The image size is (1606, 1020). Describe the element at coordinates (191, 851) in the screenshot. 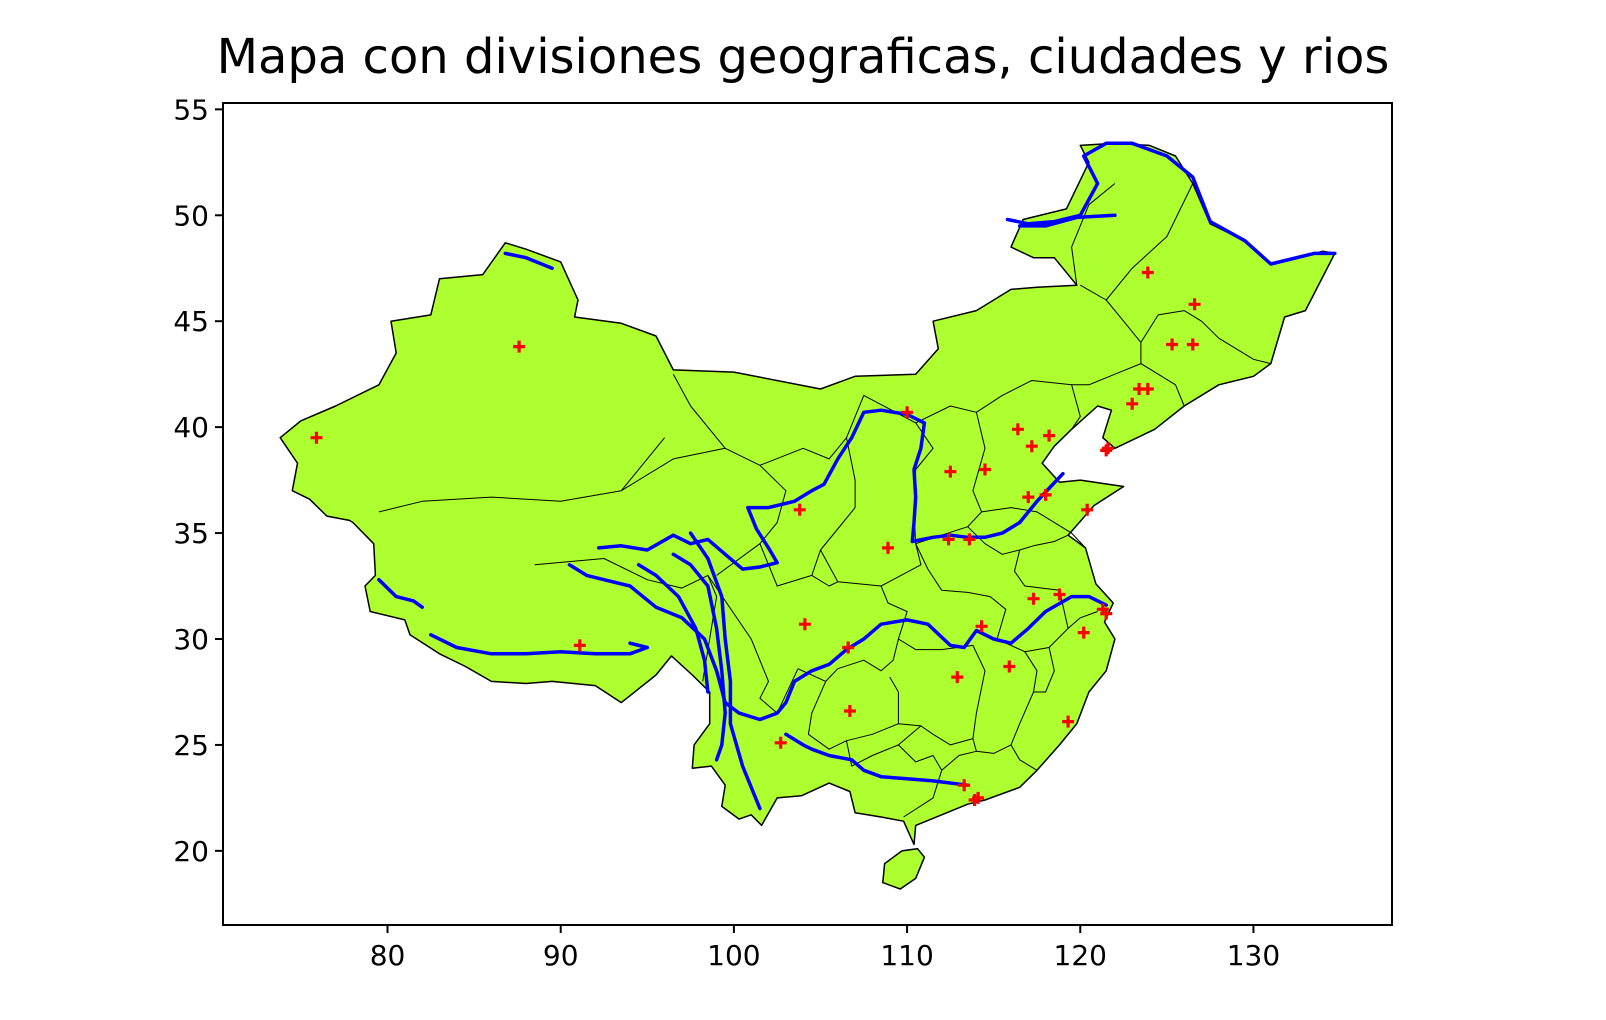

I see `y-tick-label: 20` at that location.